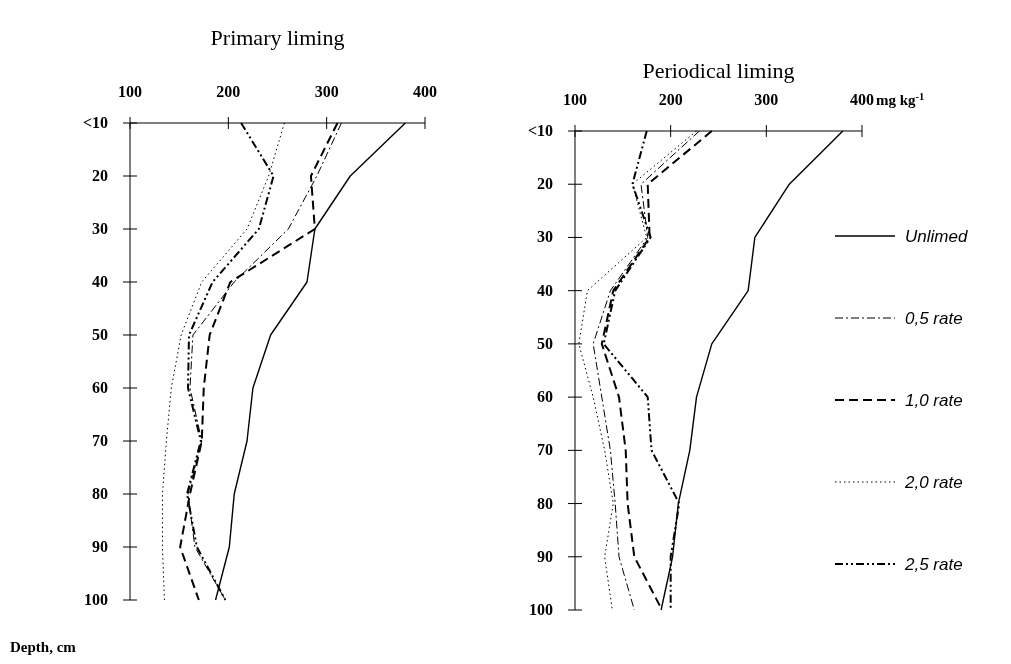  Describe the element at coordinates (277, 37) in the screenshot. I see `chart-title: Primary liming` at that location.